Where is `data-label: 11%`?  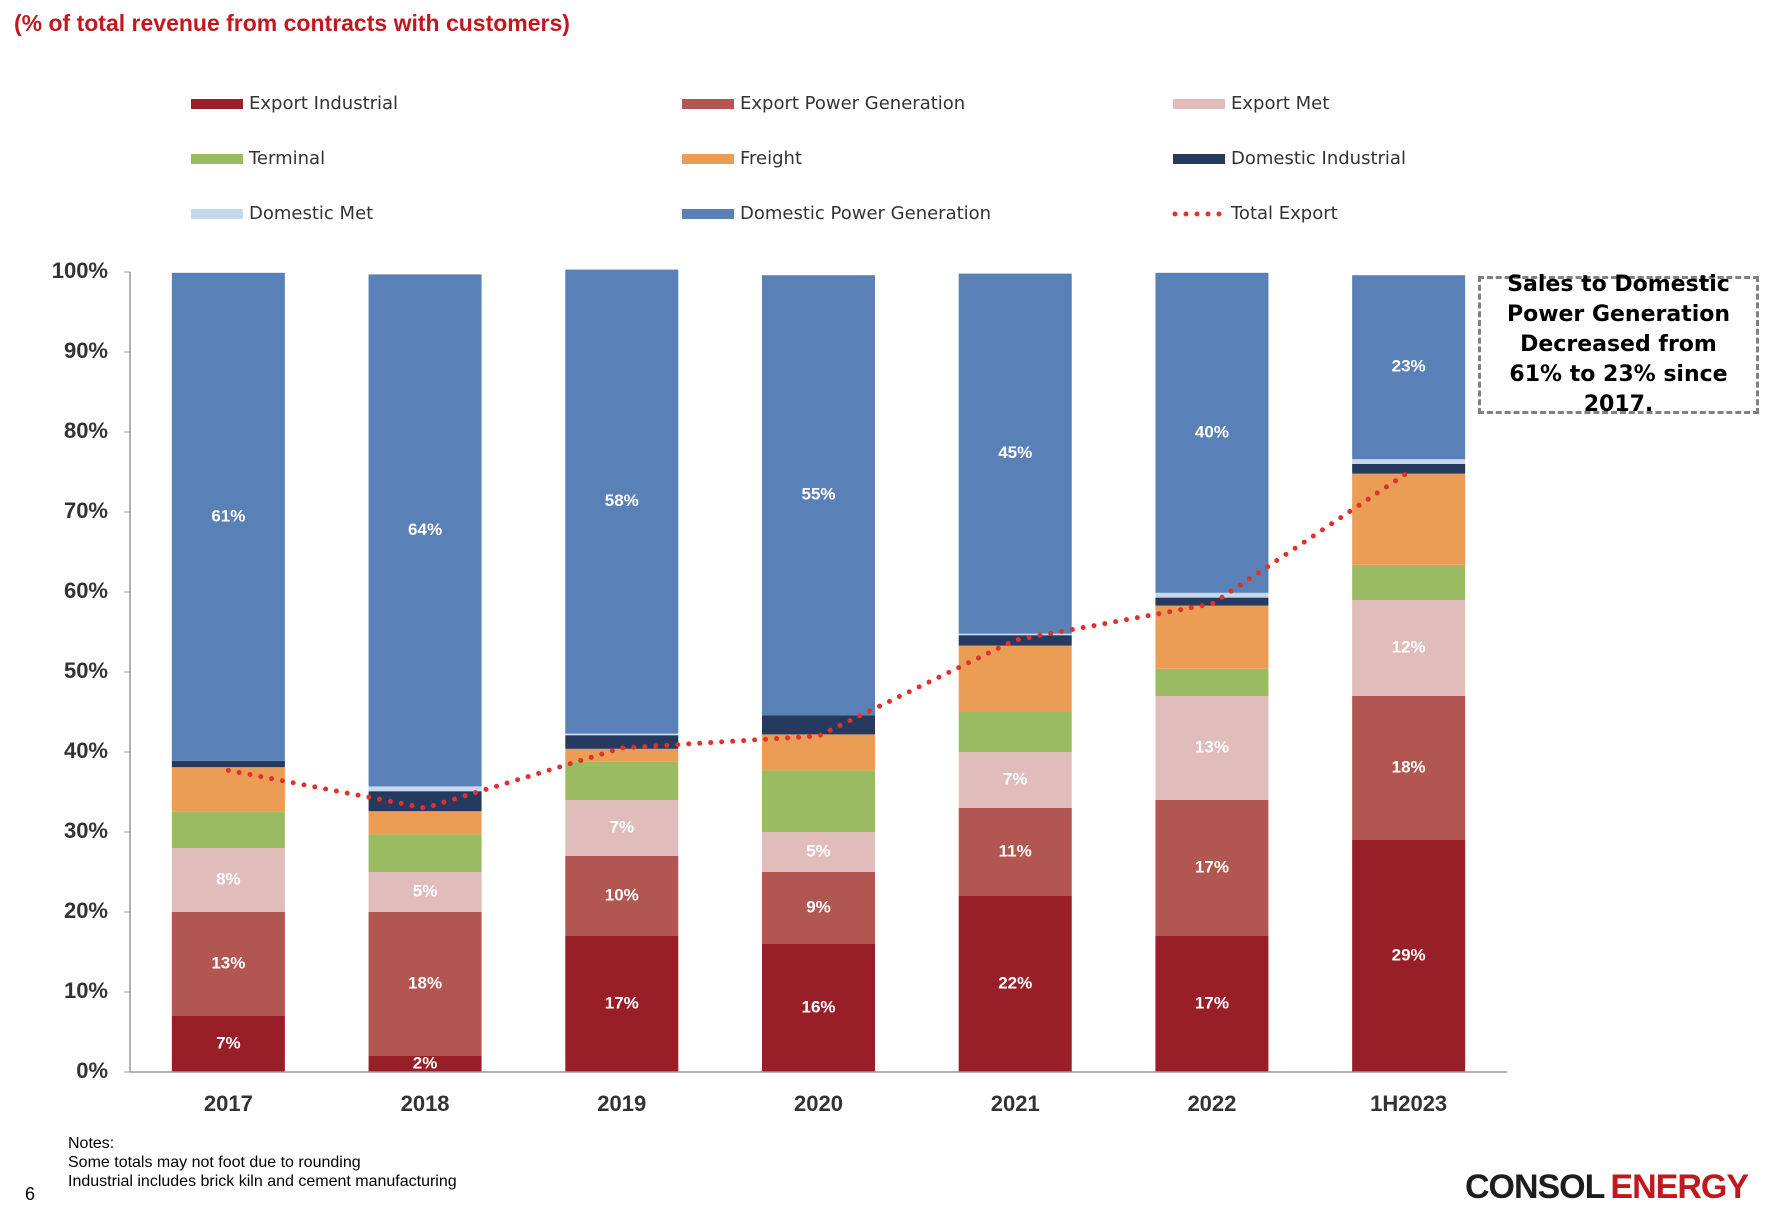
data-label: 11% is located at coordinates (1015, 850).